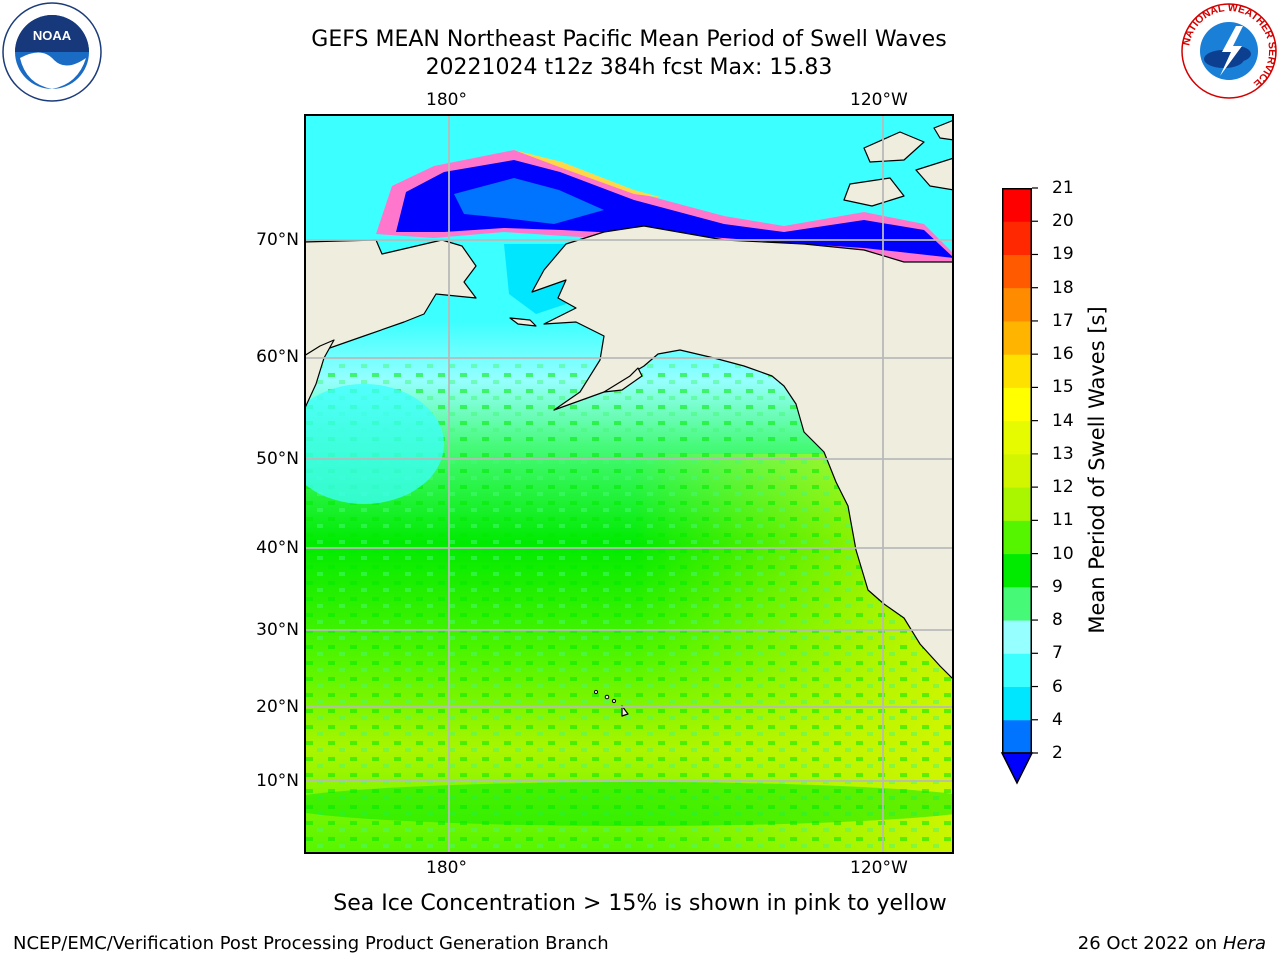 The width and height of the screenshot is (1280, 960). What do you see at coordinates (1063, 387) in the screenshot?
I see `colorbar-tick-label: 15` at bounding box center [1063, 387].